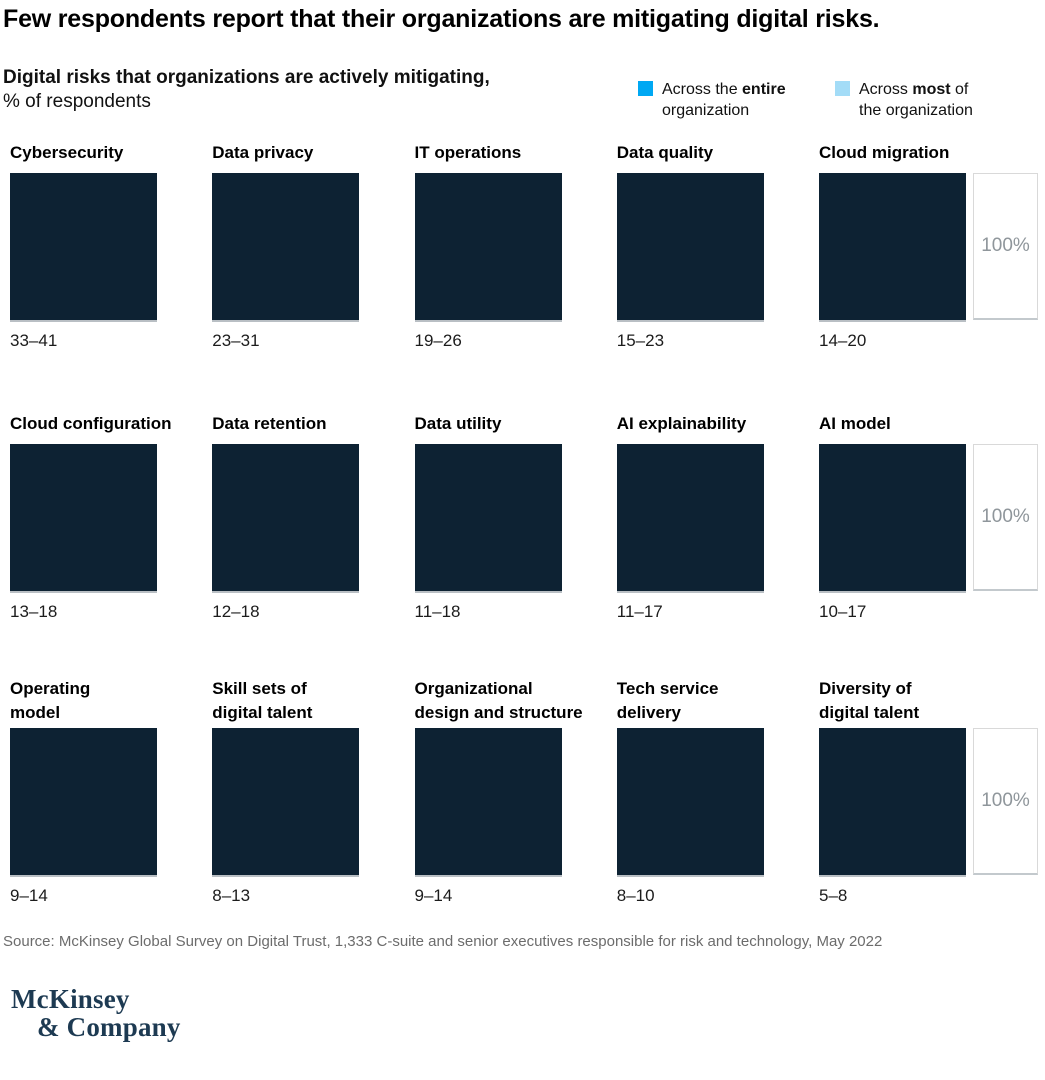 The height and width of the screenshot is (1080, 1045). Describe the element at coordinates (665, 152) in the screenshot. I see `risk-label: Data quality` at that location.